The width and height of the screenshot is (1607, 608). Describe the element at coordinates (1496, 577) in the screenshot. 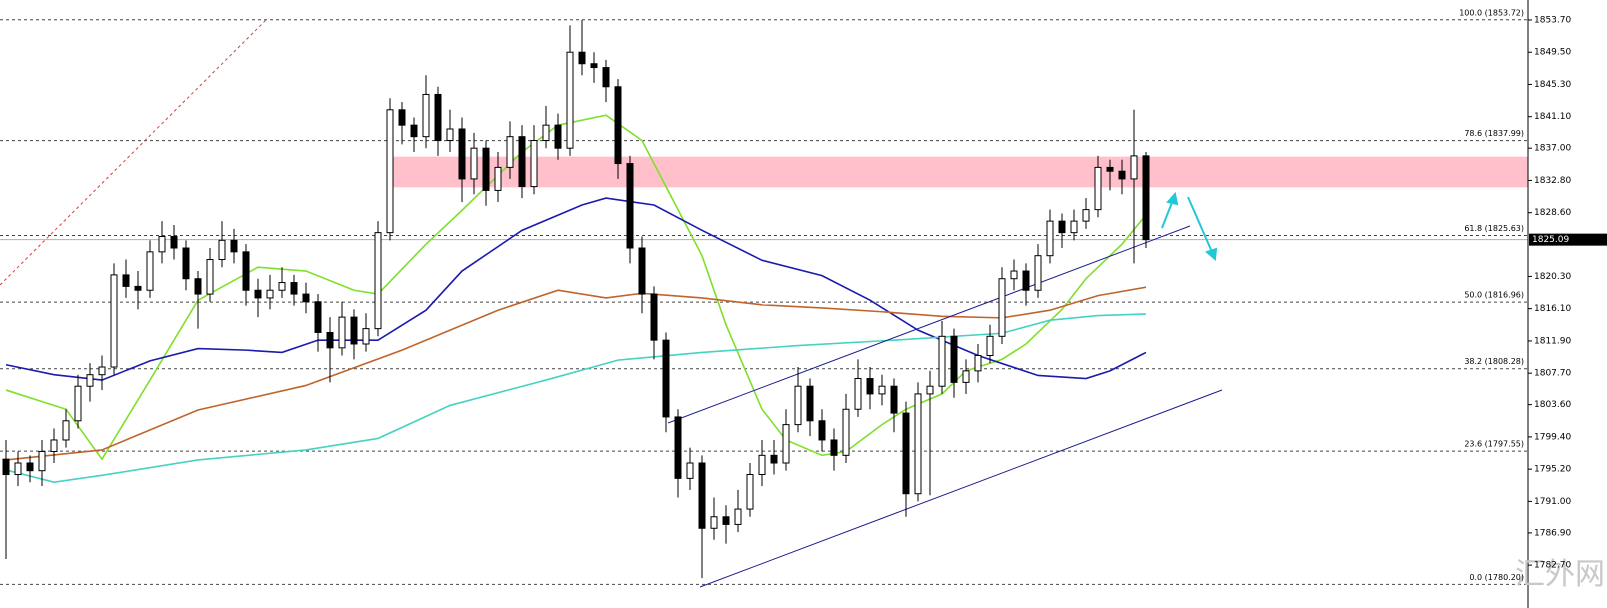

I see `fib-label: 0.0 (1780.20)` at that location.